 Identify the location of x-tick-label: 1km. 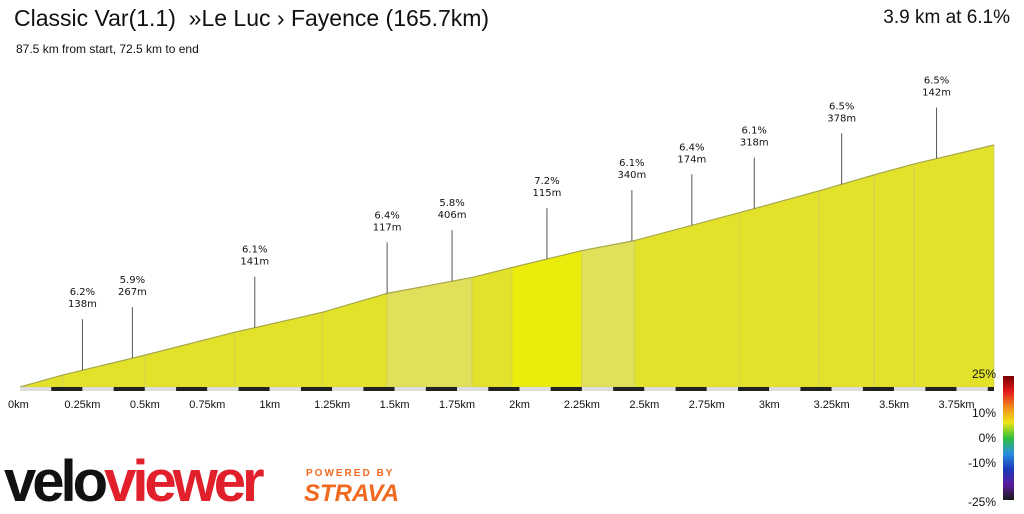
(269, 405).